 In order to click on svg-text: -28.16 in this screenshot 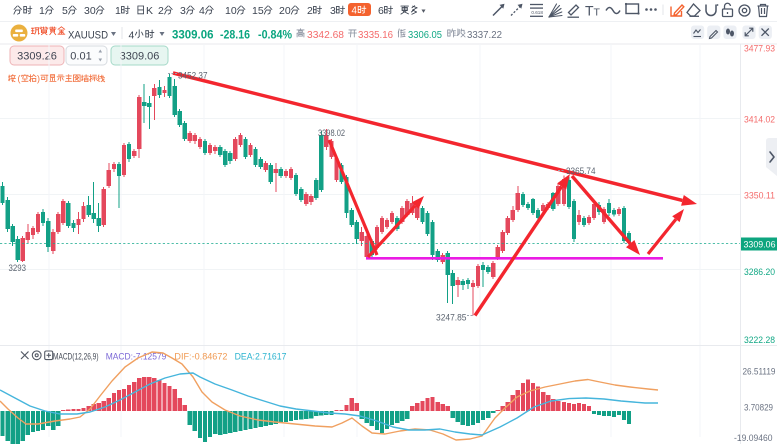, I will do `click(235, 36)`.